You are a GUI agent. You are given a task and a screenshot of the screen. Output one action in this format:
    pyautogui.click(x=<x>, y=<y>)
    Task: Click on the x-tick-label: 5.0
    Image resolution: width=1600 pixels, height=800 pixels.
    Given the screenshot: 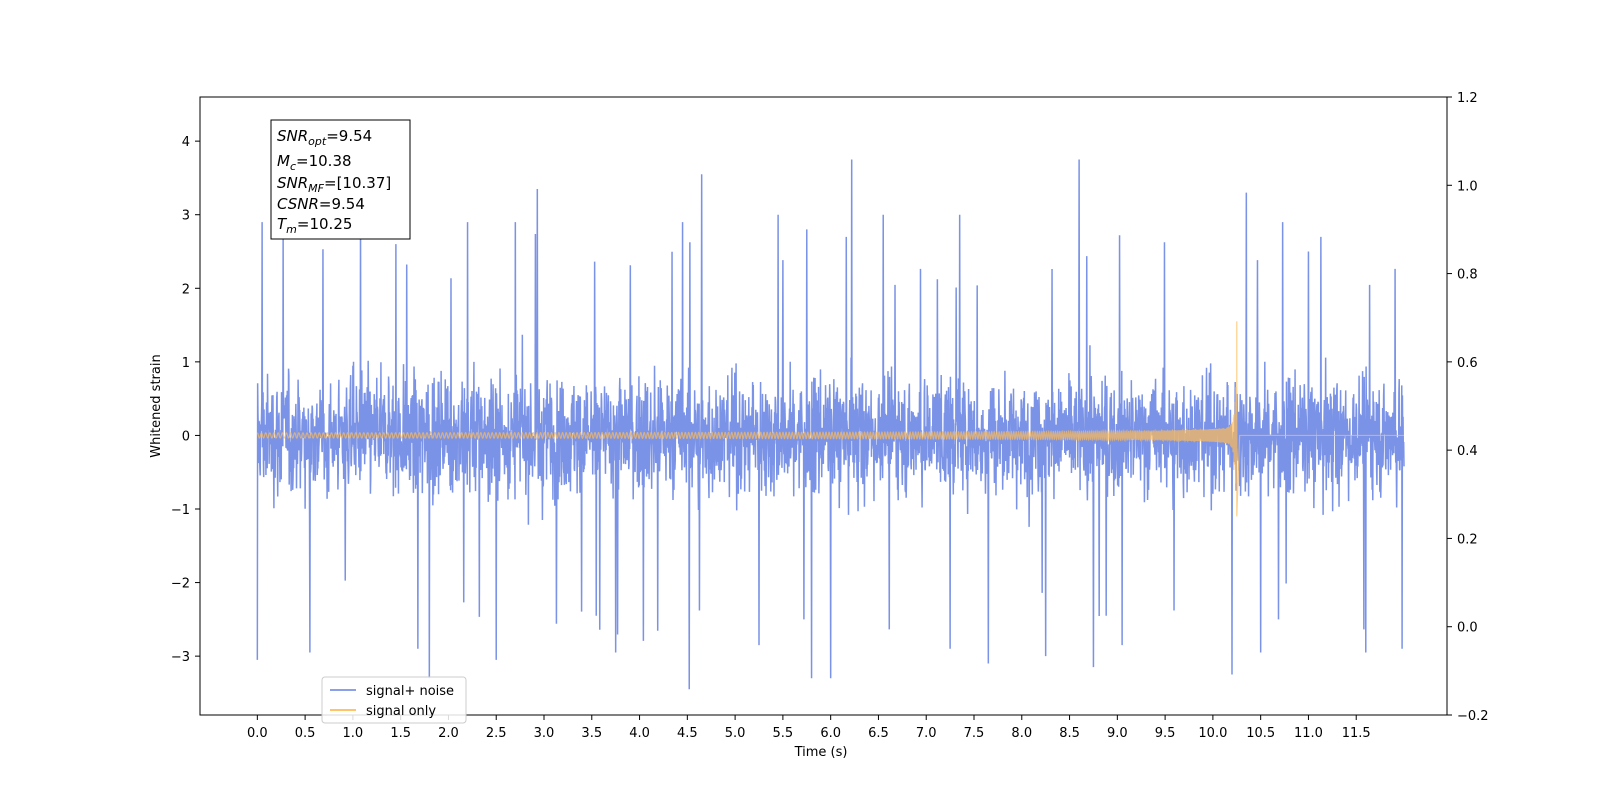 What is the action you would take?
    pyautogui.click(x=735, y=733)
    